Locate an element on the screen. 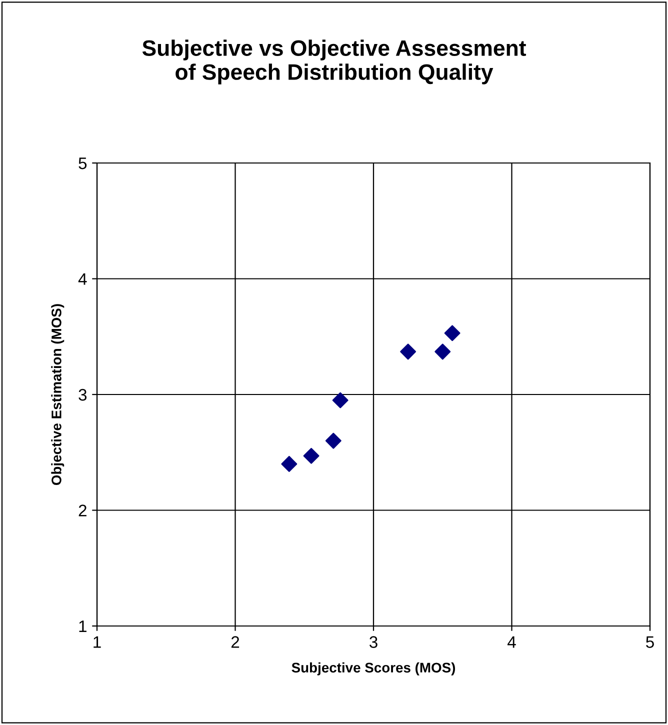  y-tick-label: 2 is located at coordinates (82, 510).